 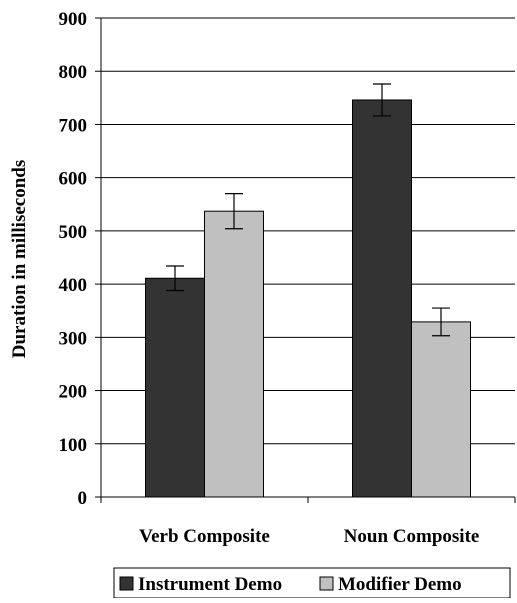 What do you see at coordinates (234, 354) in the screenshot?
I see `bar-modifier-demo-verb-composite` at bounding box center [234, 354].